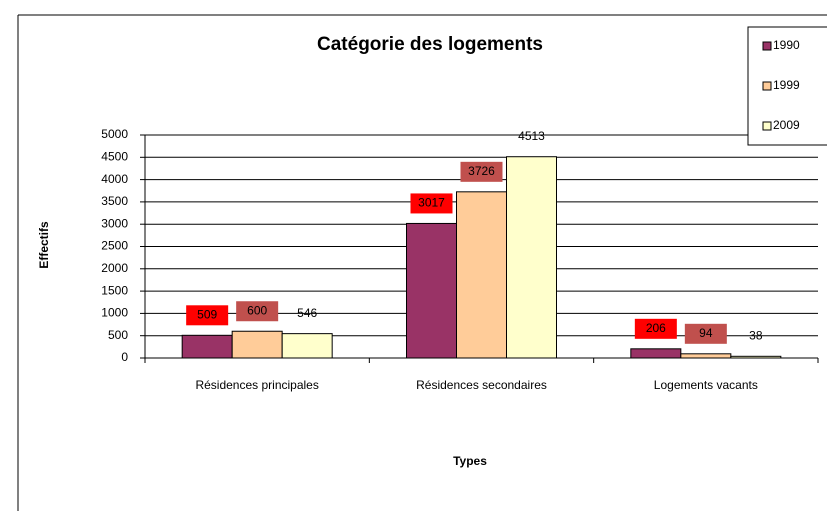 This screenshot has width=827, height=511. What do you see at coordinates (786, 45) in the screenshot?
I see `legend-label: 1990` at bounding box center [786, 45].